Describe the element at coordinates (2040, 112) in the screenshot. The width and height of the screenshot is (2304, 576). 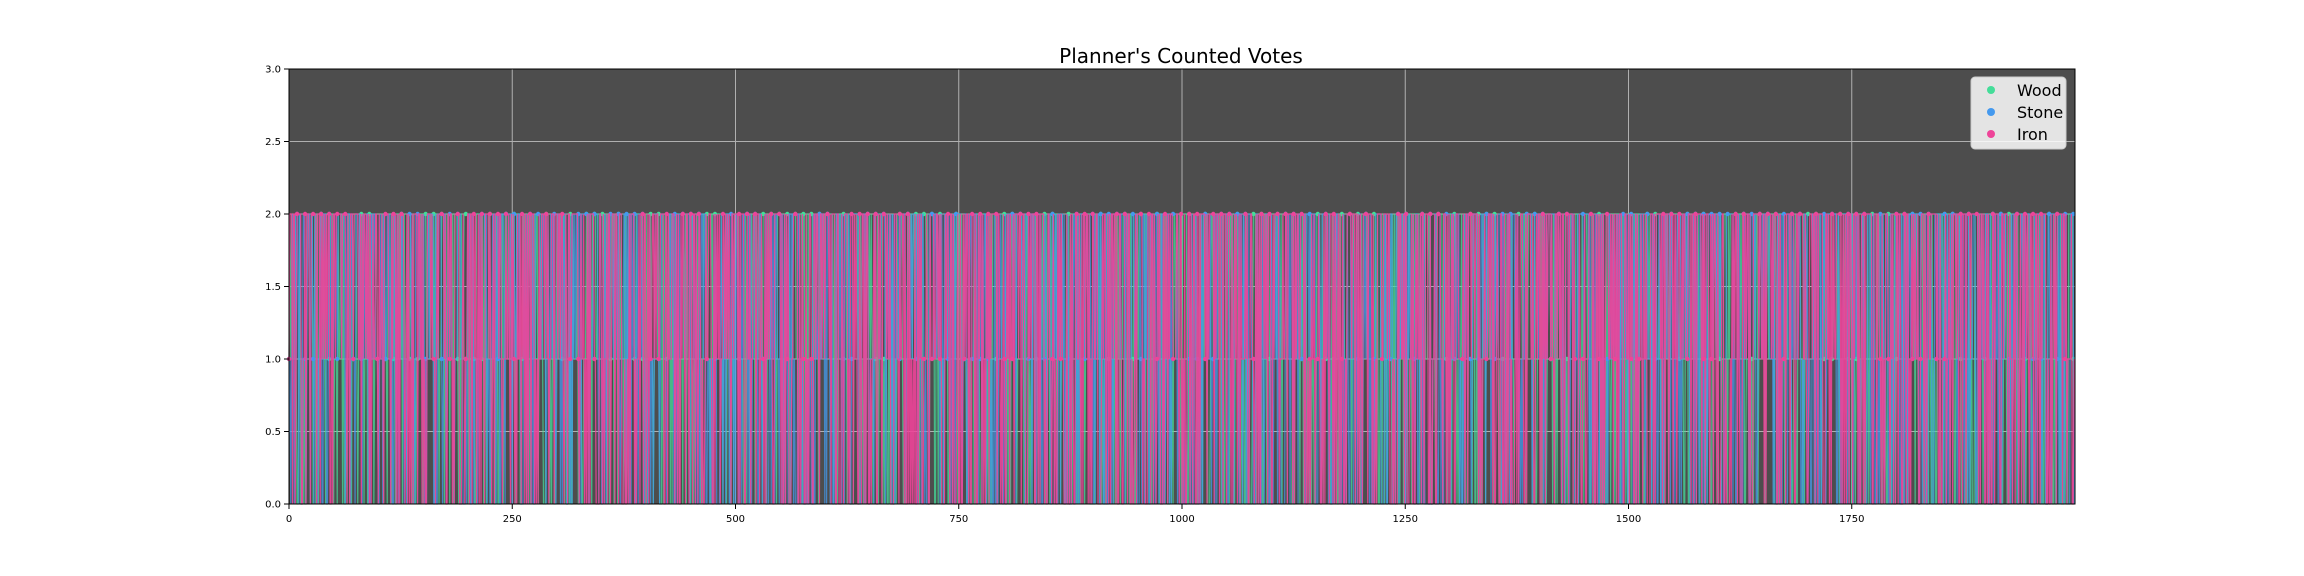
I see `legend-label: Stone` at that location.